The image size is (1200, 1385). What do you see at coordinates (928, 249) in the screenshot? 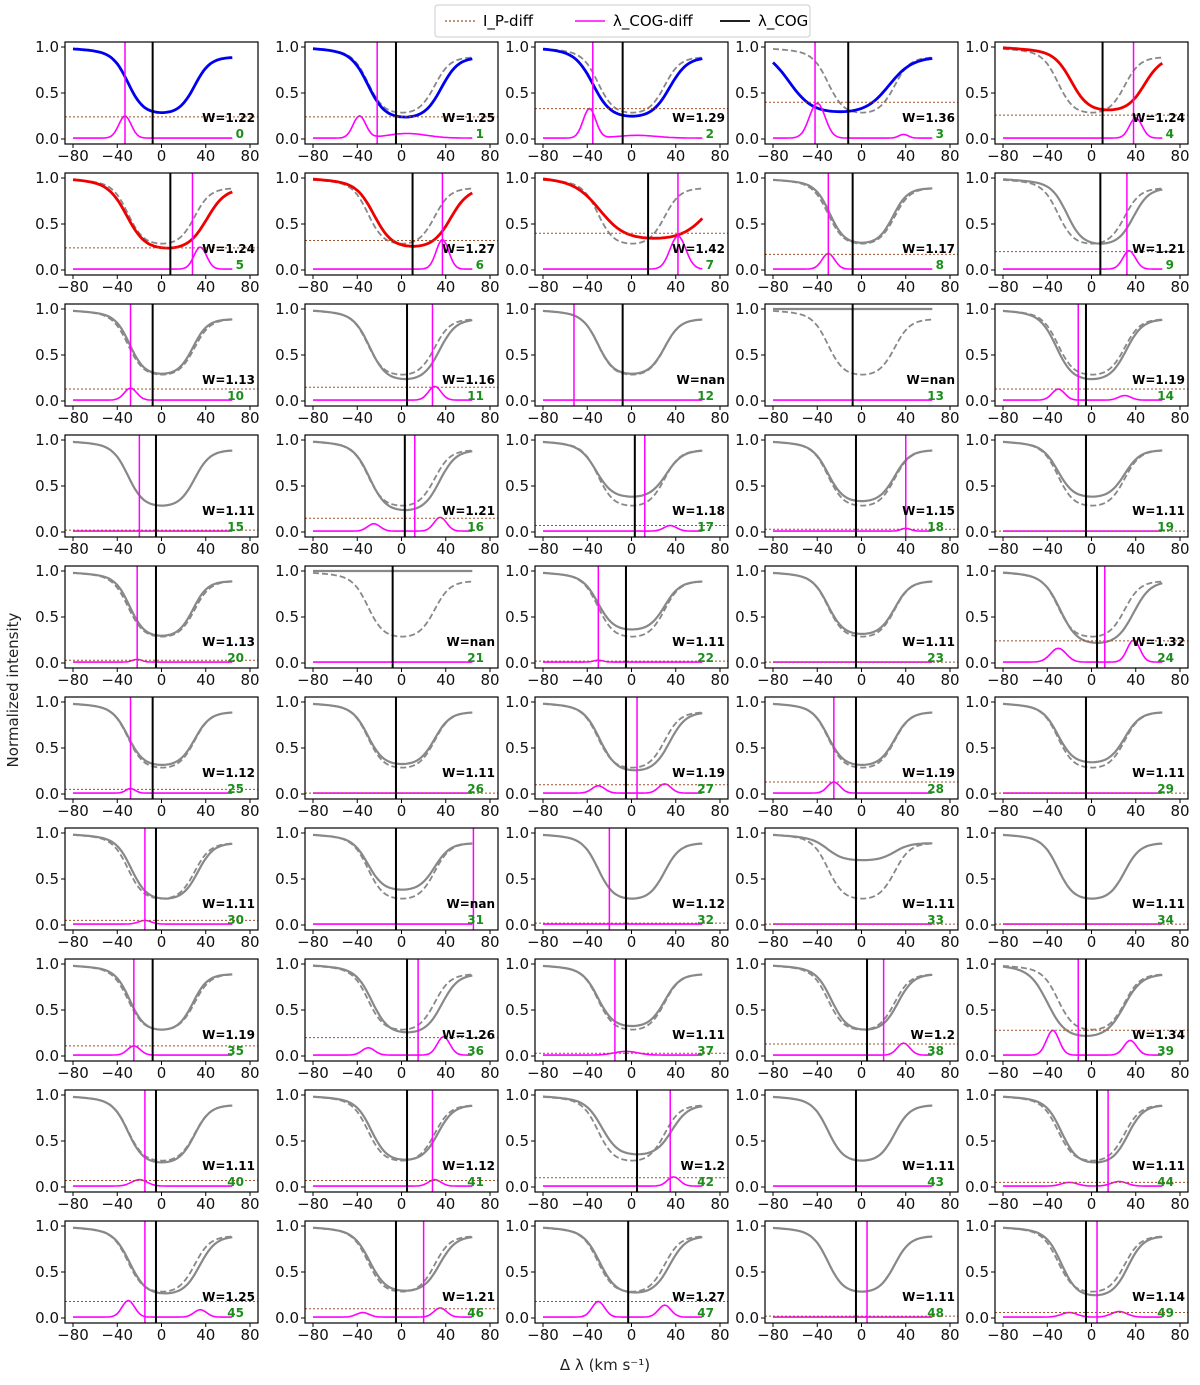
I see `w-ratio-label: W=1.17` at bounding box center [928, 249].